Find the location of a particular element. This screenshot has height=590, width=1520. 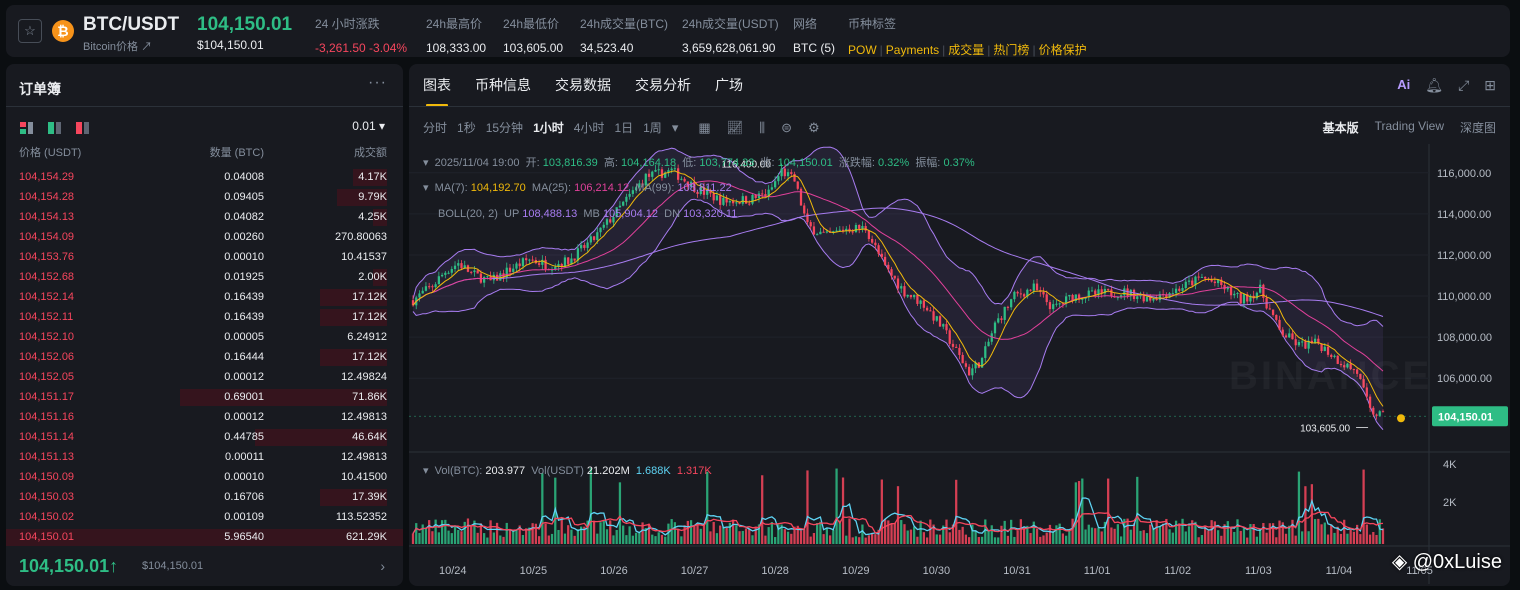

tab-chart: 图表 is located at coordinates (437, 91).